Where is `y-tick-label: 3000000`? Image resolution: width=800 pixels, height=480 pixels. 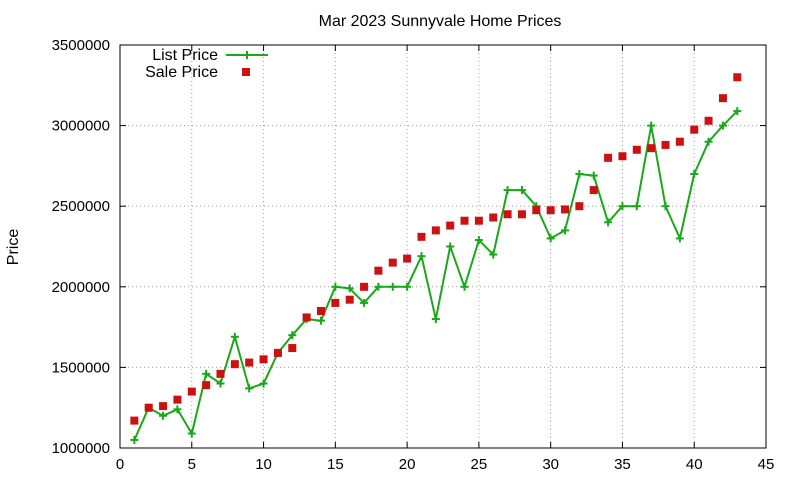 y-tick-label: 3000000 is located at coordinates (81, 126).